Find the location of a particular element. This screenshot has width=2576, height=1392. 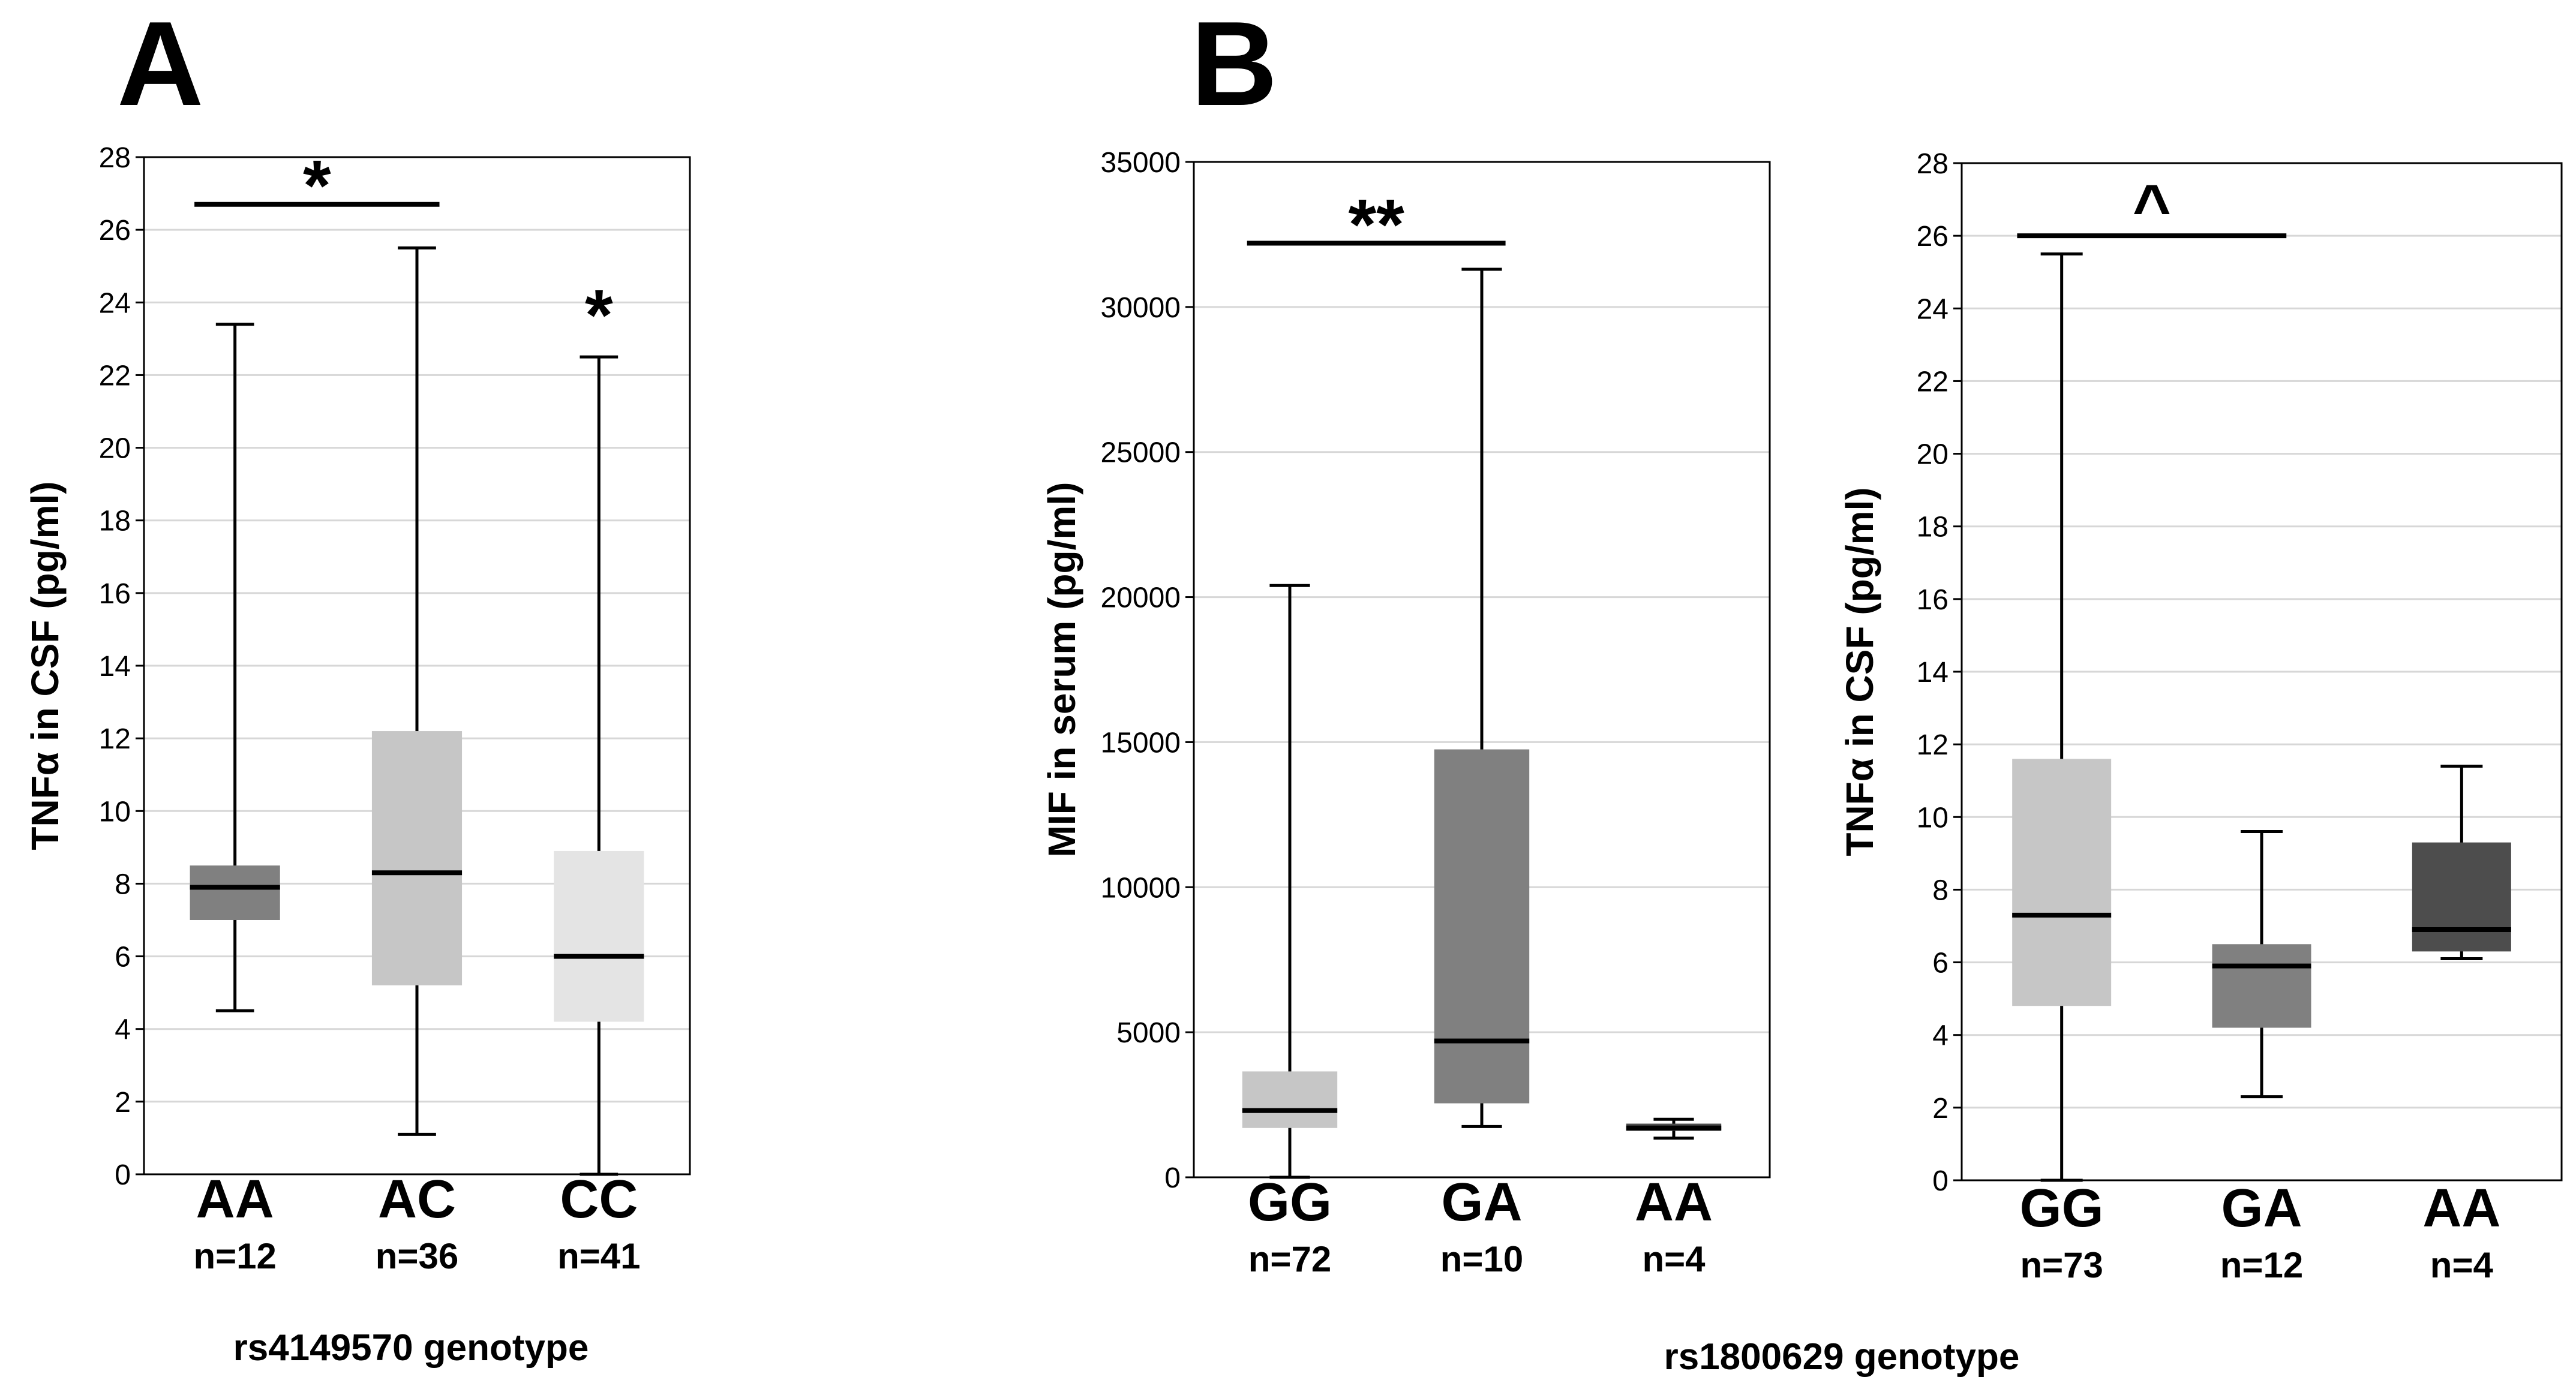

significance-mark: ** is located at coordinates (1376, 224).